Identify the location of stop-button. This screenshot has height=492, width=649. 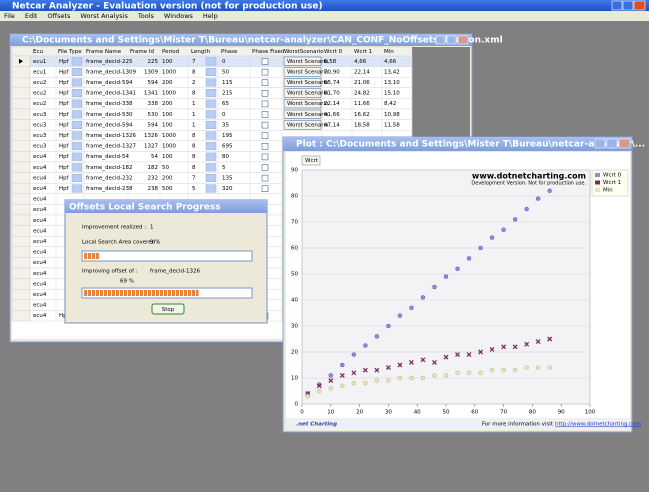
(168, 309).